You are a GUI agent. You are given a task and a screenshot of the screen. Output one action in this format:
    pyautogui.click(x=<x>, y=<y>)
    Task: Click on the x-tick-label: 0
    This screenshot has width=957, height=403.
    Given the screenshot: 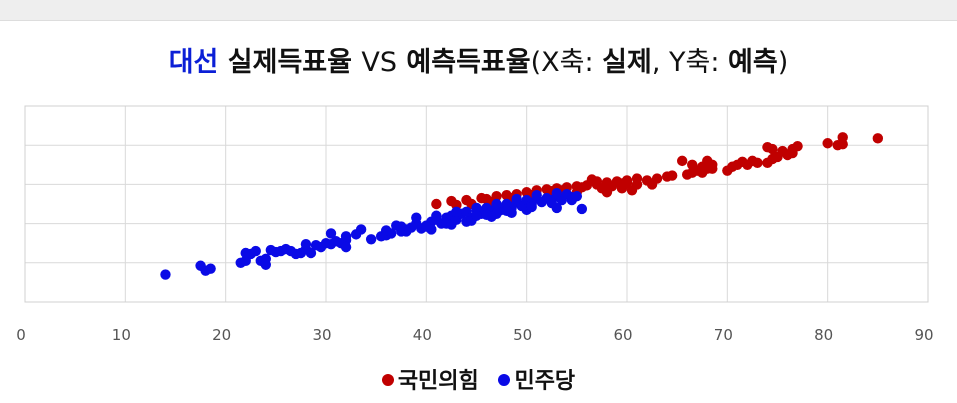 What is the action you would take?
    pyautogui.click(x=21, y=335)
    